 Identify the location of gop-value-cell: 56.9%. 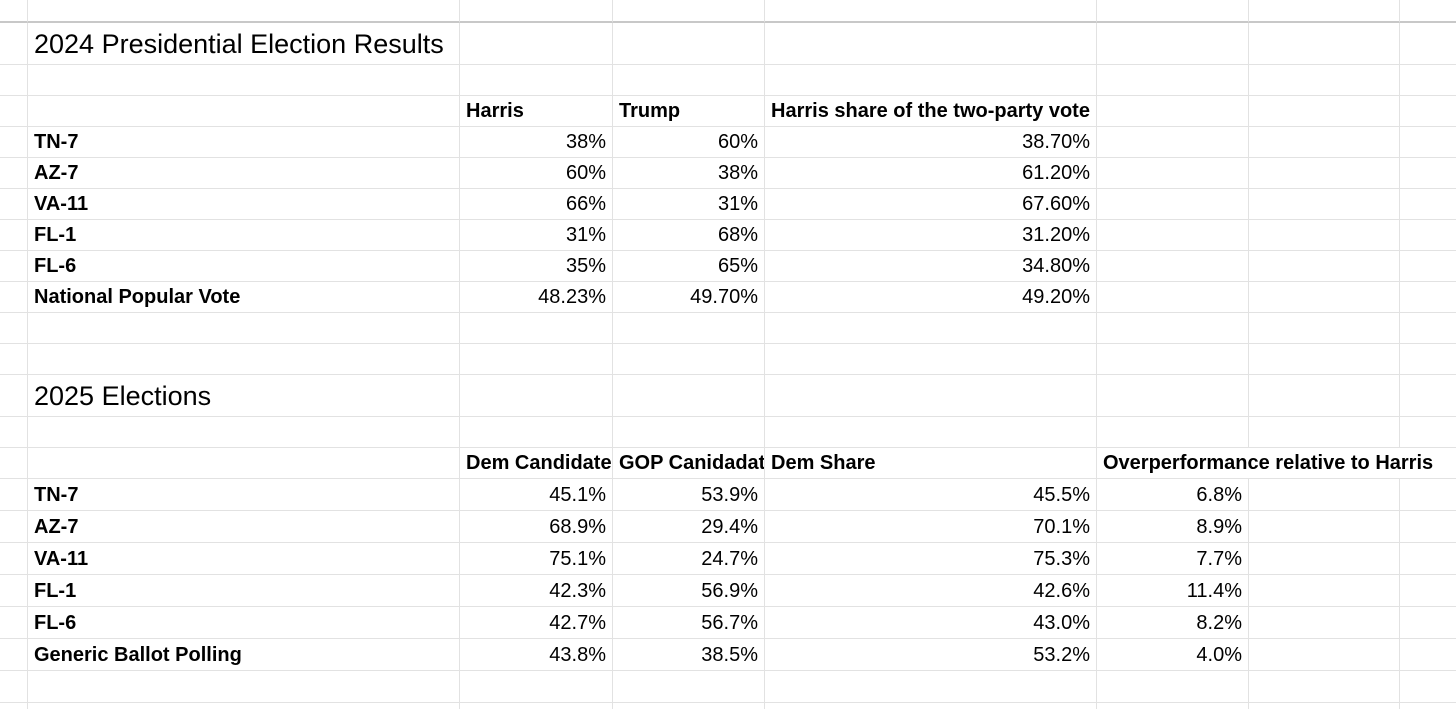
(689, 591).